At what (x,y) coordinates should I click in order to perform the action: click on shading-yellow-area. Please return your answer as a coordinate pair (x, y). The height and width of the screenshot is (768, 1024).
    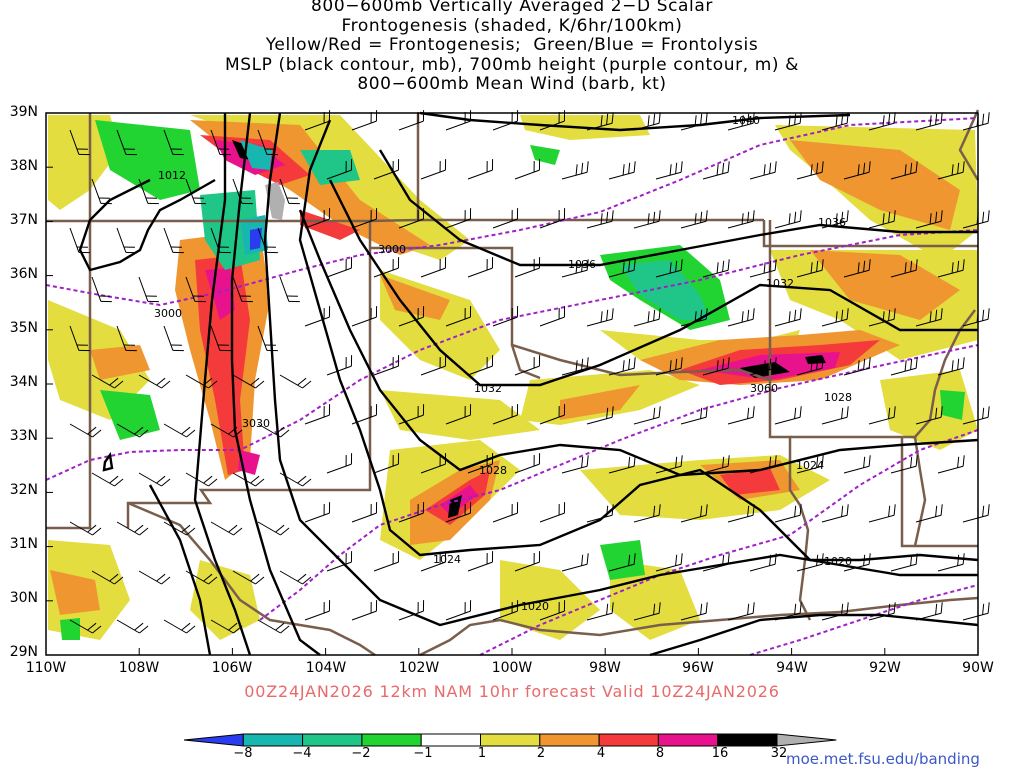
    Looking at the image, I should click on (929, 410).